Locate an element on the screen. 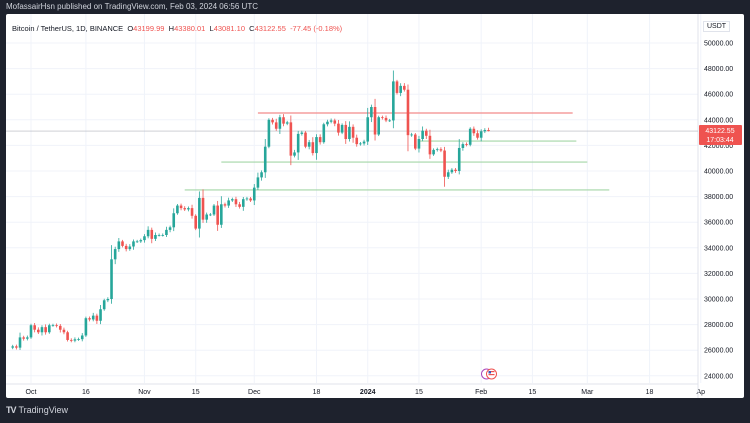  symbol-title: Bitcoin / TetherUS, 1D, BINANCE is located at coordinates (68, 28).